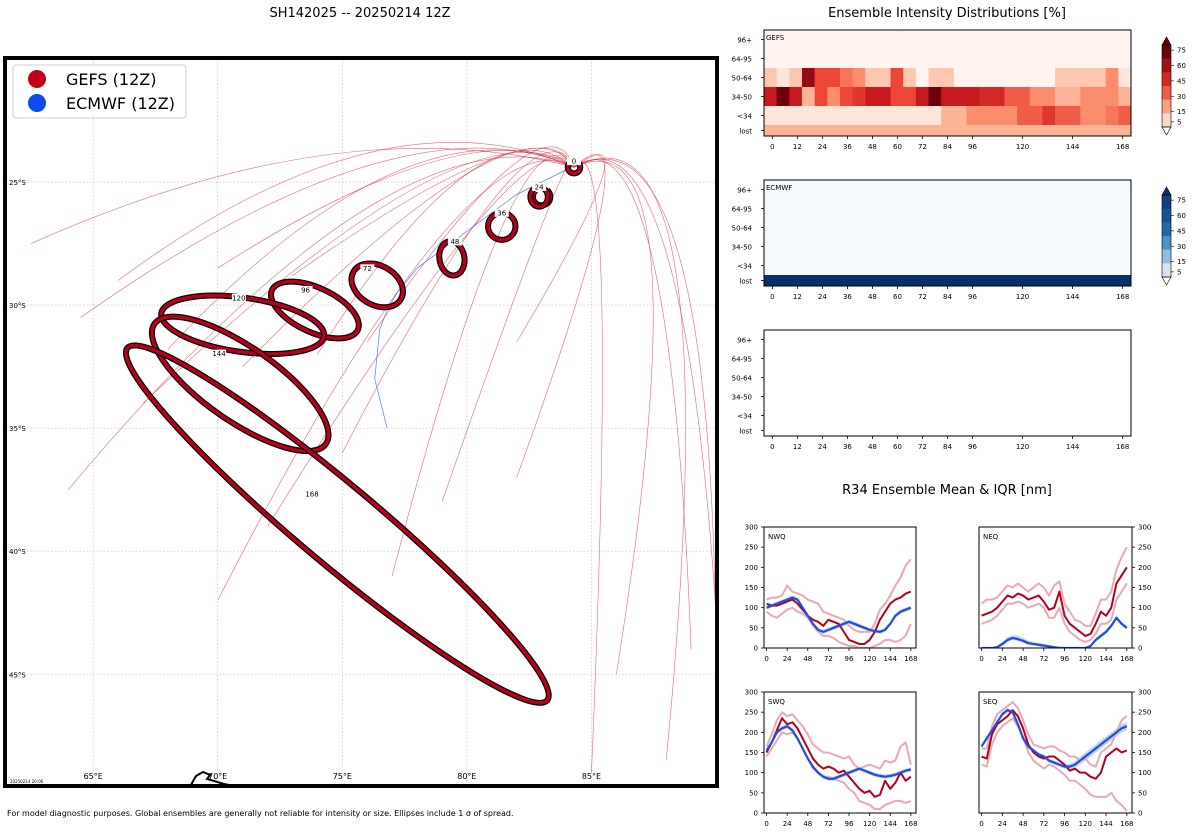 This screenshot has height=840, width=1200. I want to click on hour-tick-label: 36, so click(847, 447).